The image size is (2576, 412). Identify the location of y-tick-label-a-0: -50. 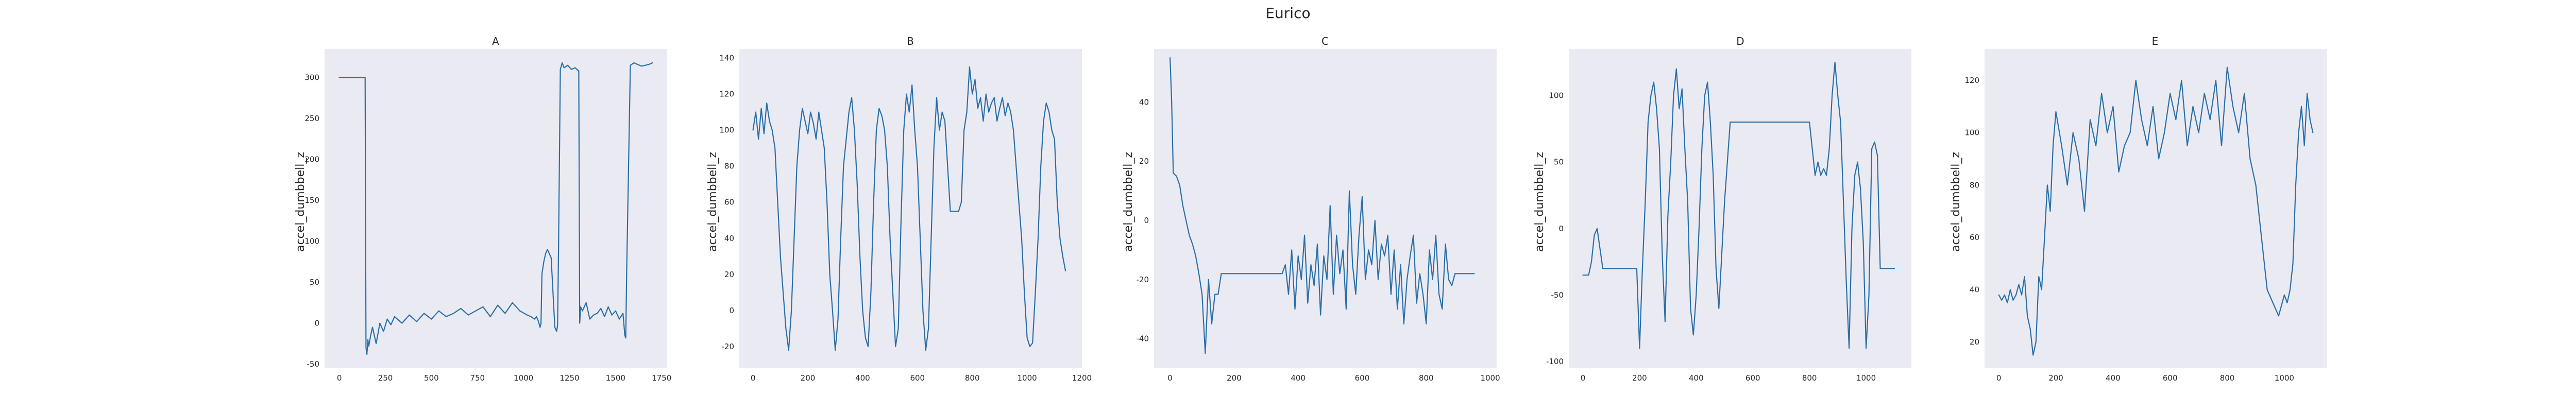
(313, 364).